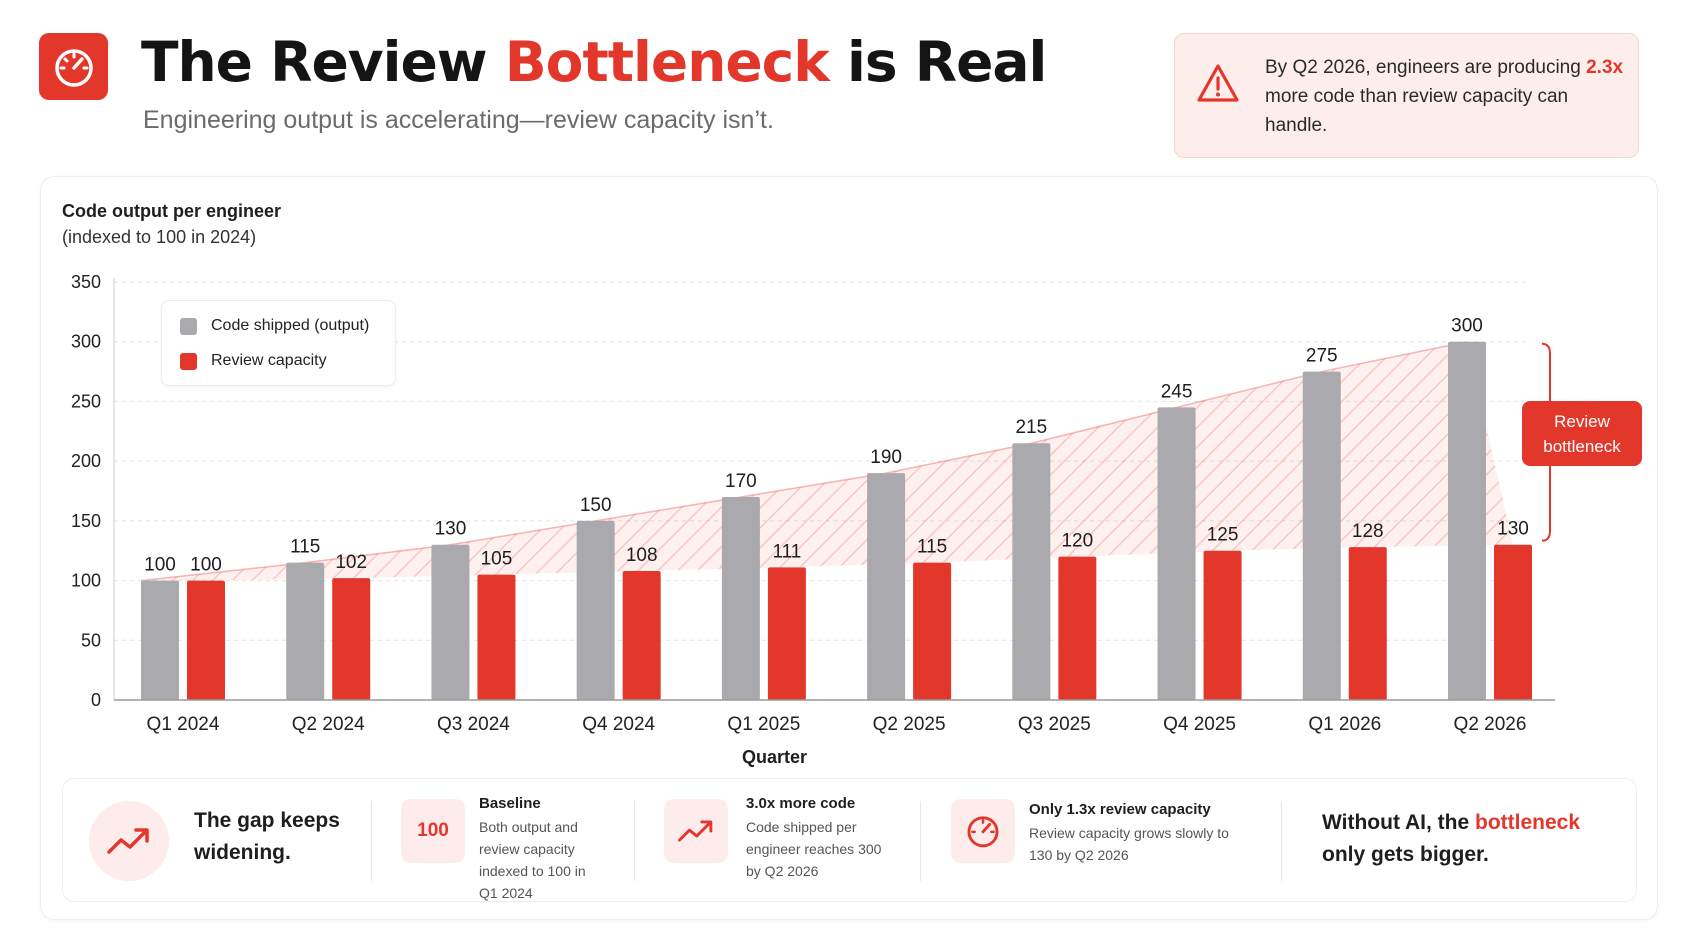 Image resolution: width=1693 pixels, height=929 pixels. What do you see at coordinates (886, 457) in the screenshot?
I see `data-label-output: 190` at bounding box center [886, 457].